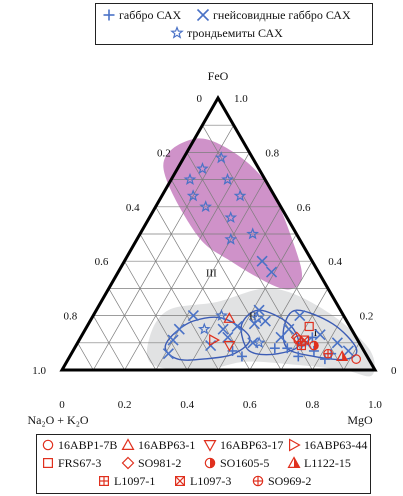 The height and width of the screenshot is (496, 403). I want to click on tick-label-right: 0.6, so click(304, 208).